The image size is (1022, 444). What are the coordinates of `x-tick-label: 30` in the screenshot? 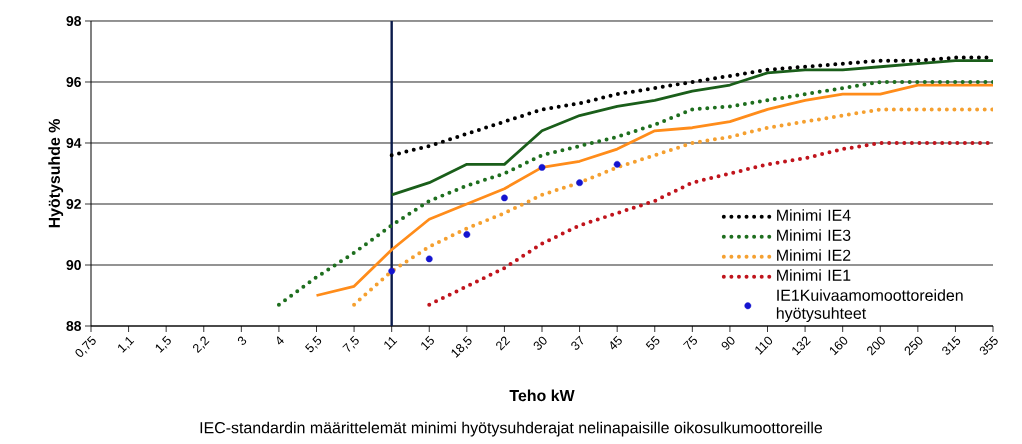 It's located at (540, 343).